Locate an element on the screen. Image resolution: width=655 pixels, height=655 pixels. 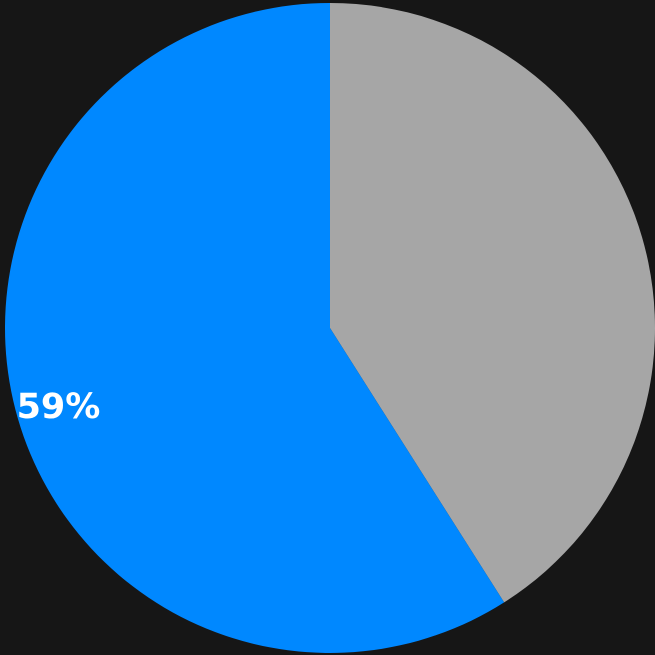
pie-slice-label-1: 59% is located at coordinates (59, 407).